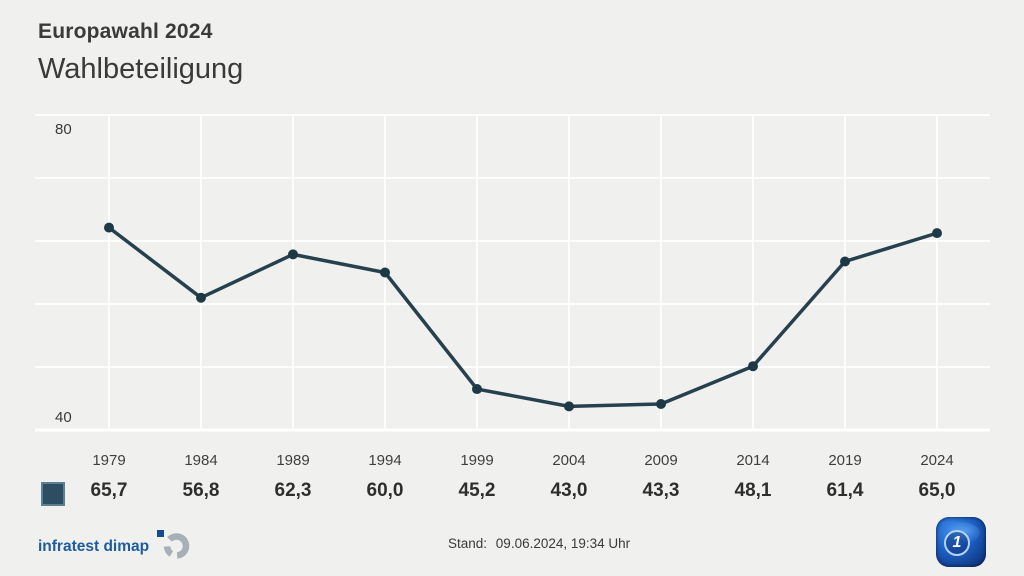 This screenshot has width=1024, height=576. Describe the element at coordinates (753, 460) in the screenshot. I see `x-axis-label: 2014` at that location.